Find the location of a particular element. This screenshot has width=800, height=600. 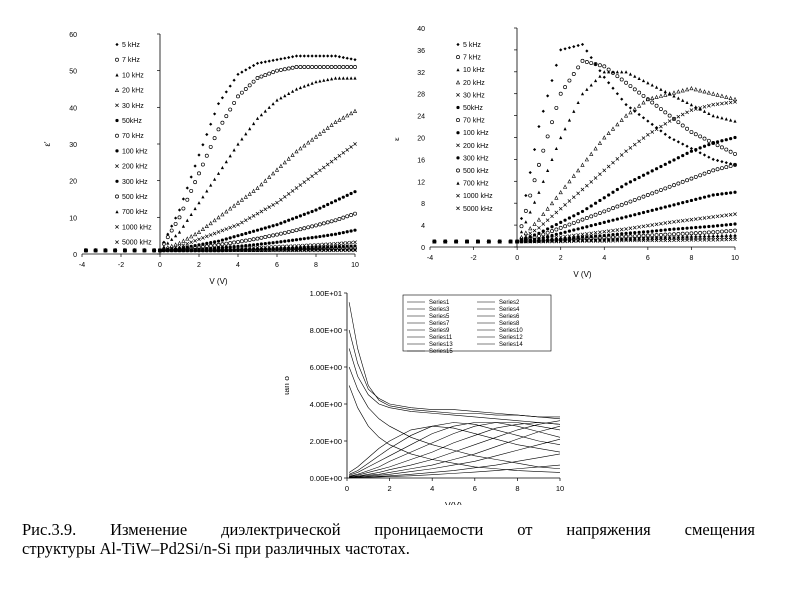

x-tick-label: 0 is located at coordinates (347, 488).